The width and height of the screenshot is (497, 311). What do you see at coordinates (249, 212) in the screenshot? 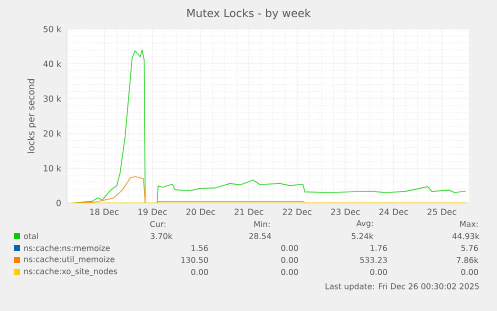
I see `x-tick-label: 21 Dec` at bounding box center [249, 212].